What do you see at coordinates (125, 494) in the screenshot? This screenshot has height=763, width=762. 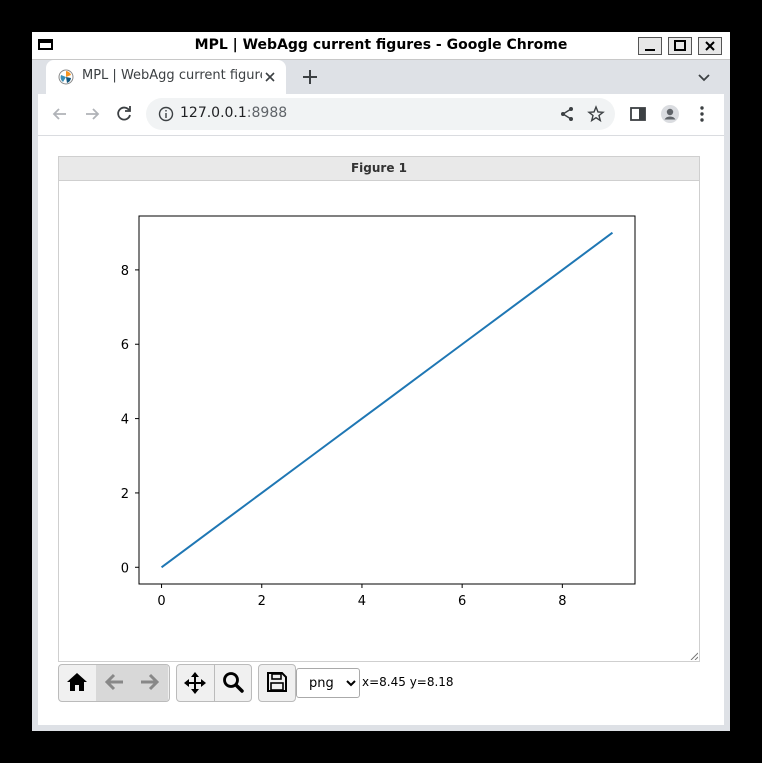 I see `y-tick-label: 2` at bounding box center [125, 494].